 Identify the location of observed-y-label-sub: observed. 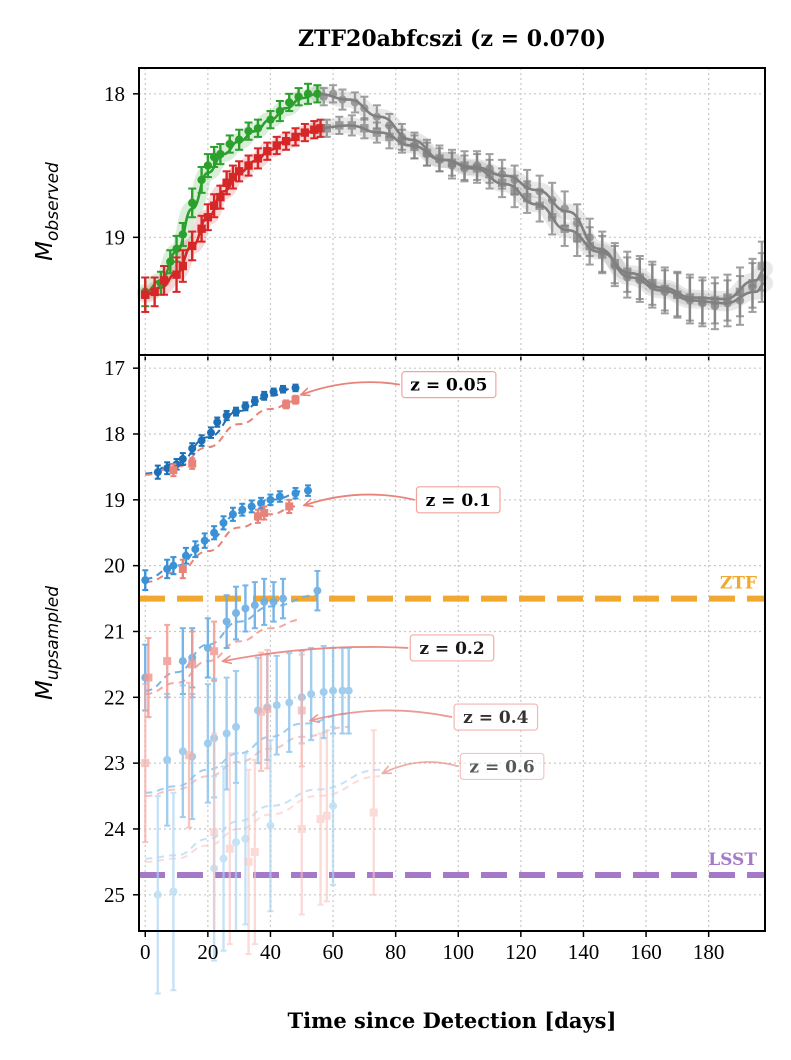
(53, 201).